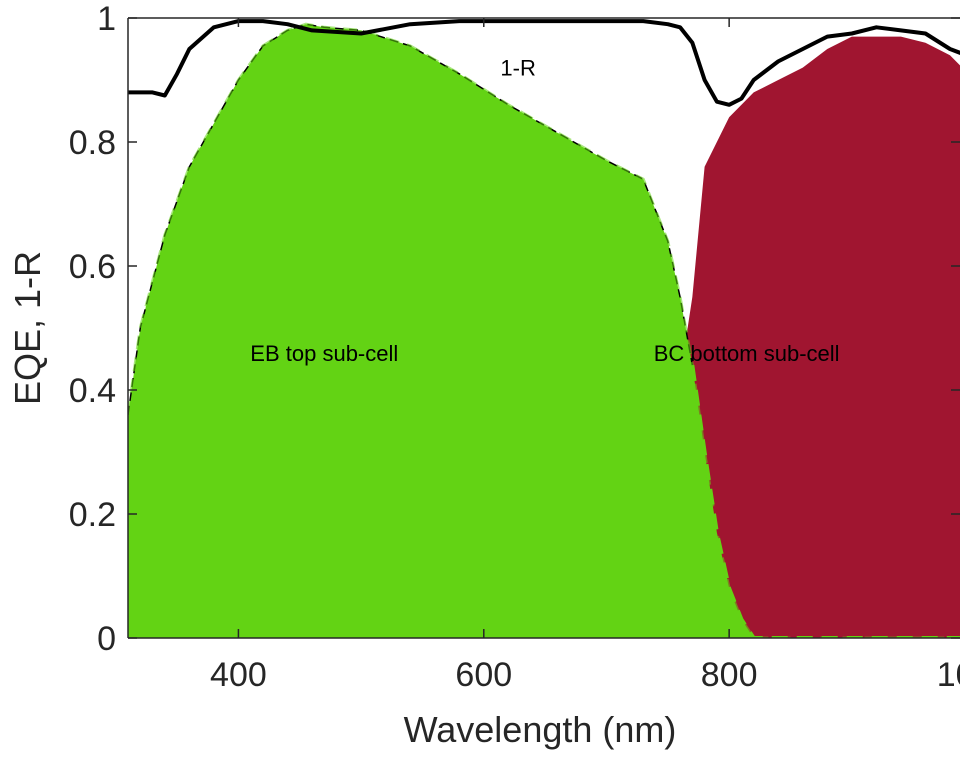  What do you see at coordinates (92, 267) in the screenshot?
I see `y-tick-label-3: 0.6` at bounding box center [92, 267].